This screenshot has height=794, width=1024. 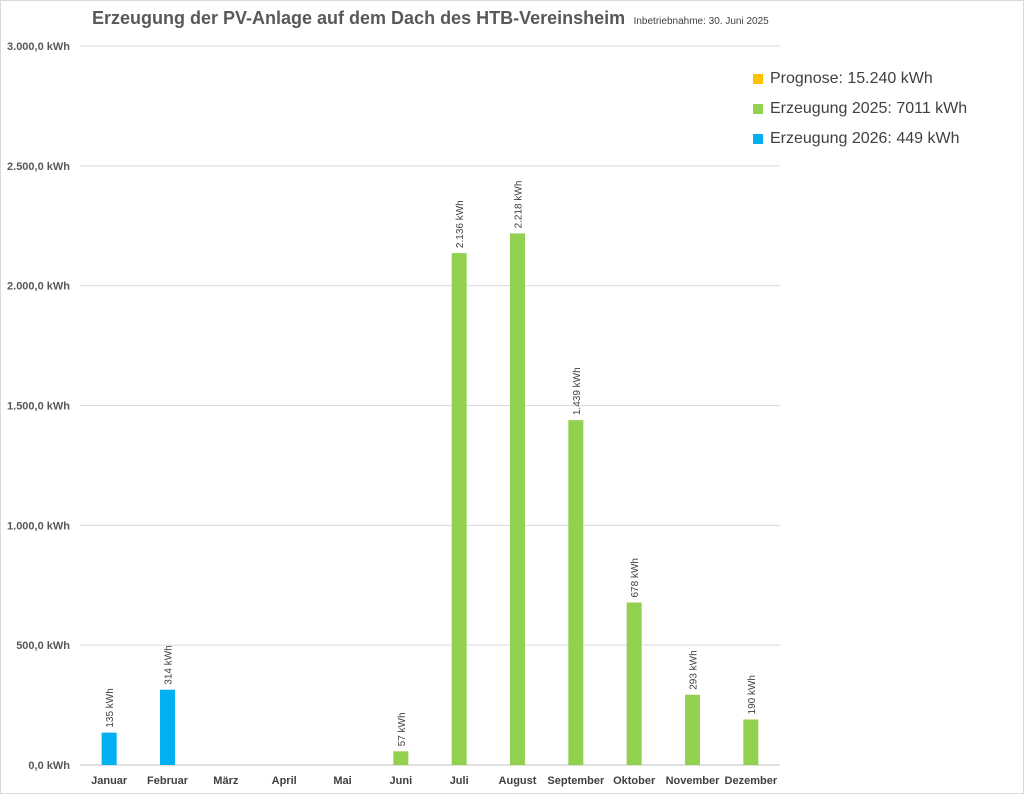 I want to click on legend-label: Erzeugung 2025: 7011 kWh, so click(x=869, y=108).